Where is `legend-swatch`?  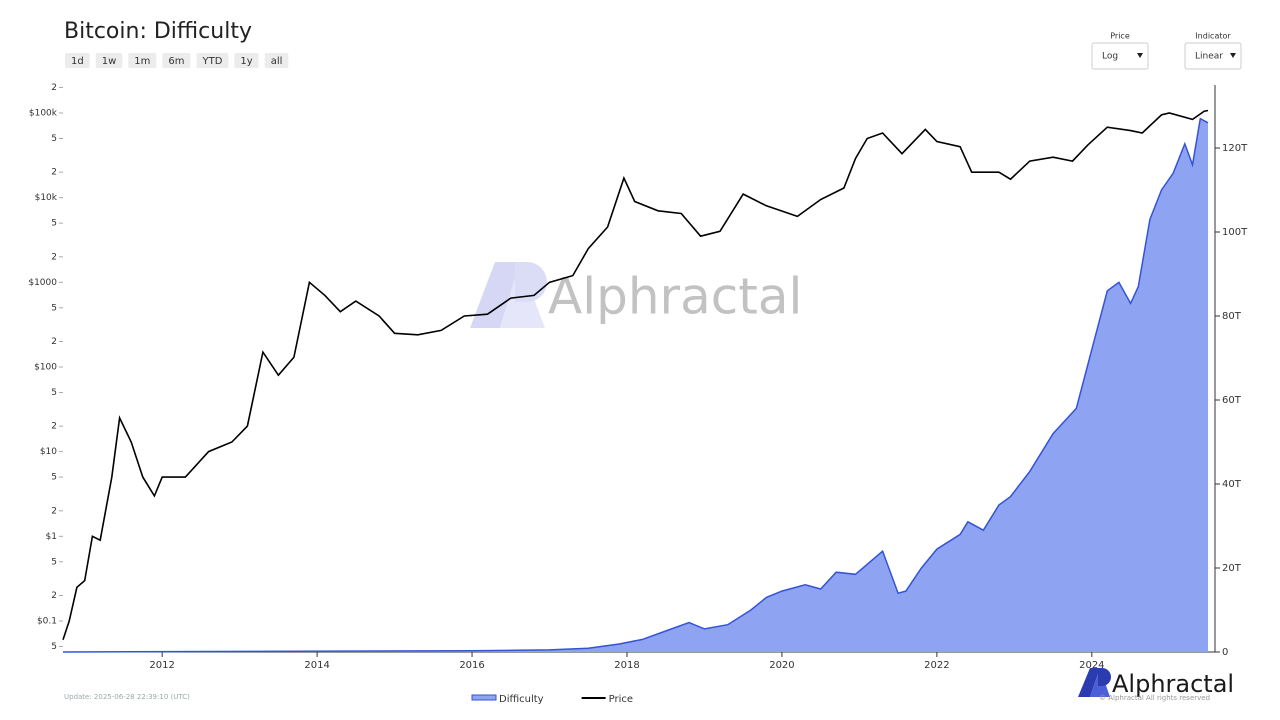 legend-swatch is located at coordinates (484, 697).